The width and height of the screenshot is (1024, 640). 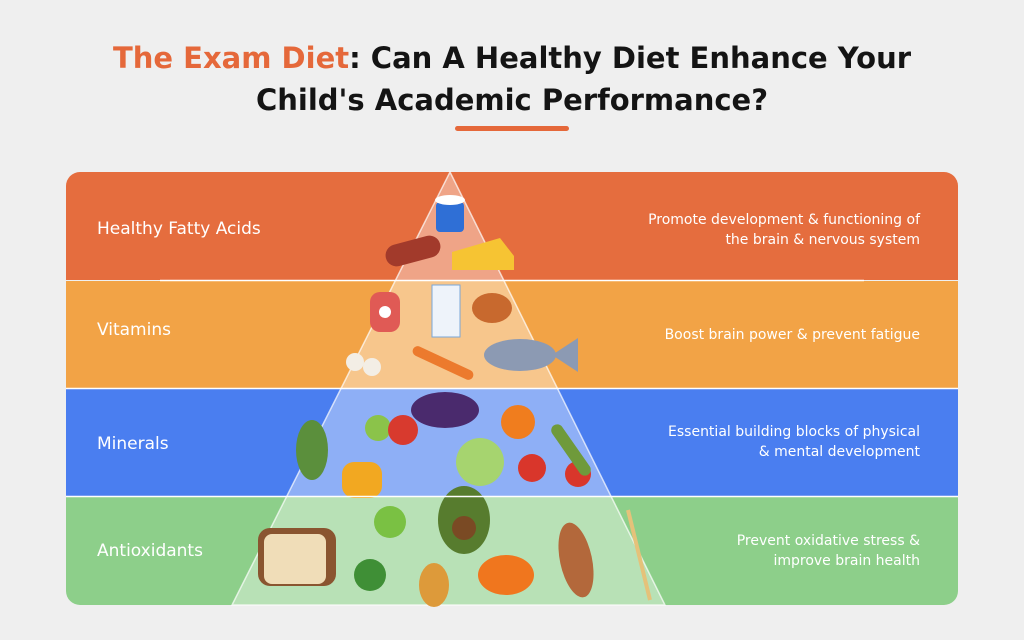 I want to click on tier-label: Healthy Fatty Acids, so click(x=179, y=229).